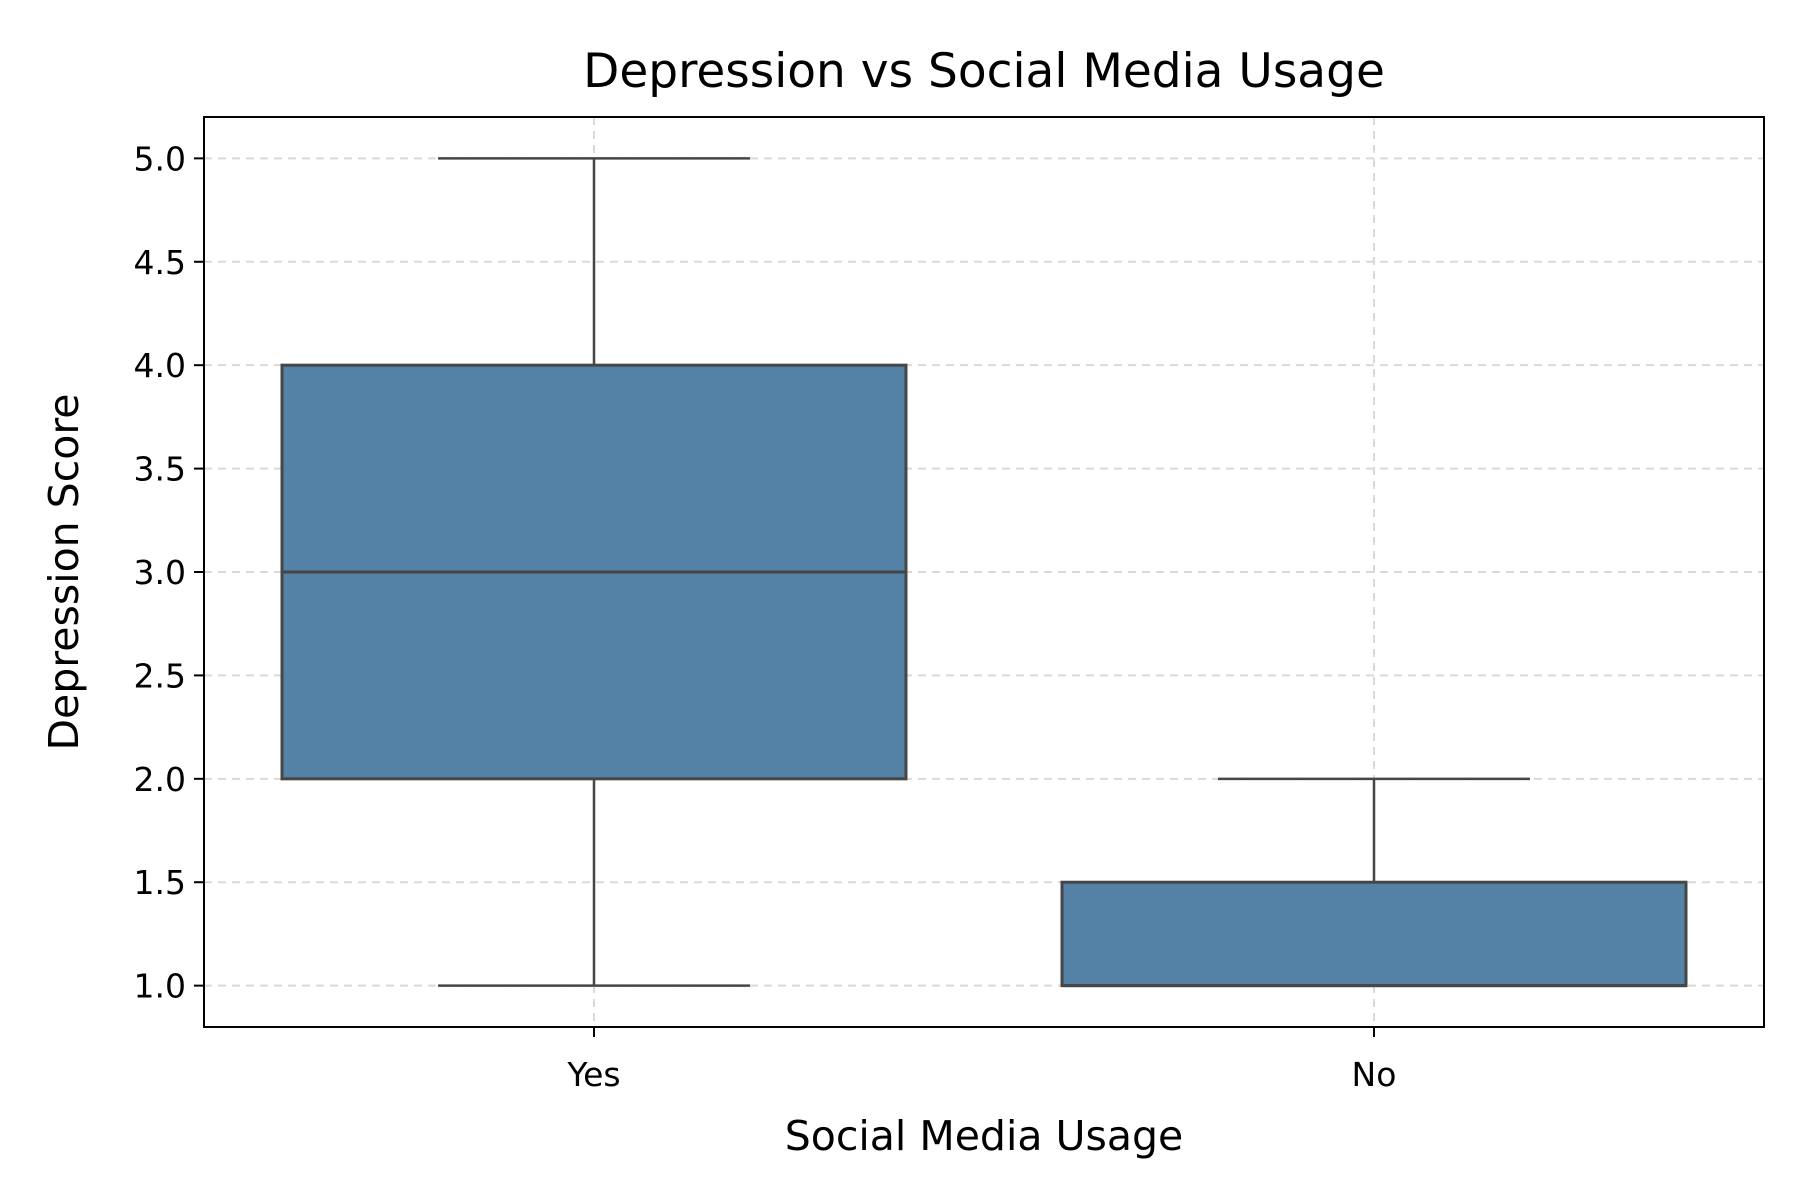 The height and width of the screenshot is (1204, 1800). Describe the element at coordinates (1374, 1074) in the screenshot. I see `x-tick-label: No` at that location.